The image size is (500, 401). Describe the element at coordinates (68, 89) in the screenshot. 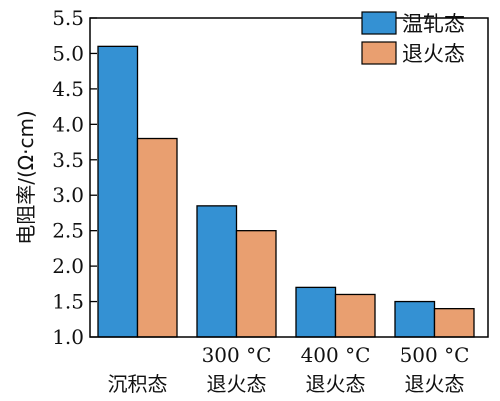

I see `y-tick-label: 4.5` at that location.